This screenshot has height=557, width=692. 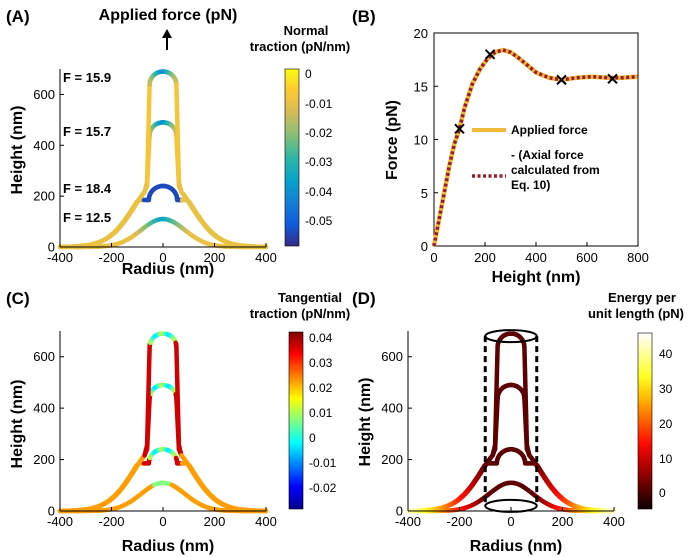 What do you see at coordinates (18, 298) in the screenshot?
I see `panel-c-label: (C)` at bounding box center [18, 298].